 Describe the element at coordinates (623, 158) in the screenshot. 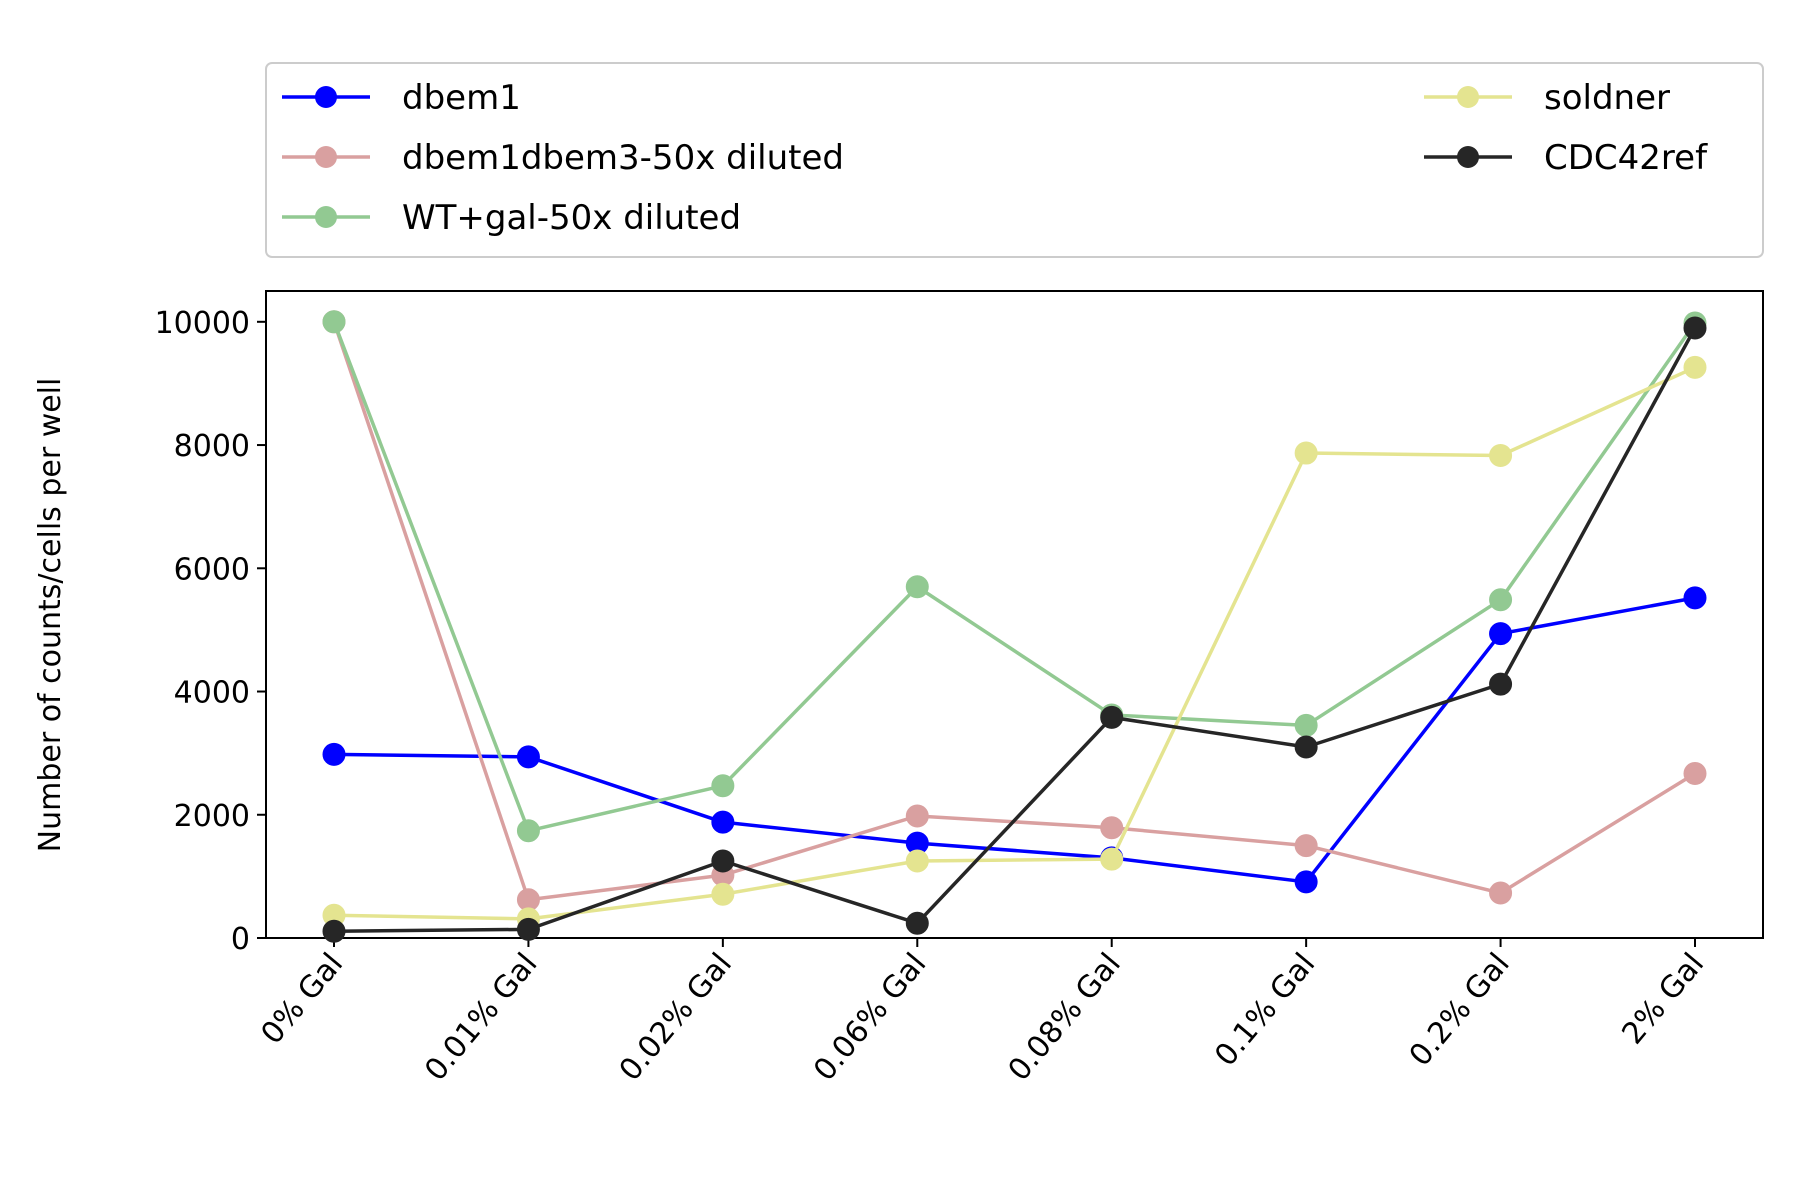

I see `legend-label: dbem1dbem3-50x diluted` at that location.